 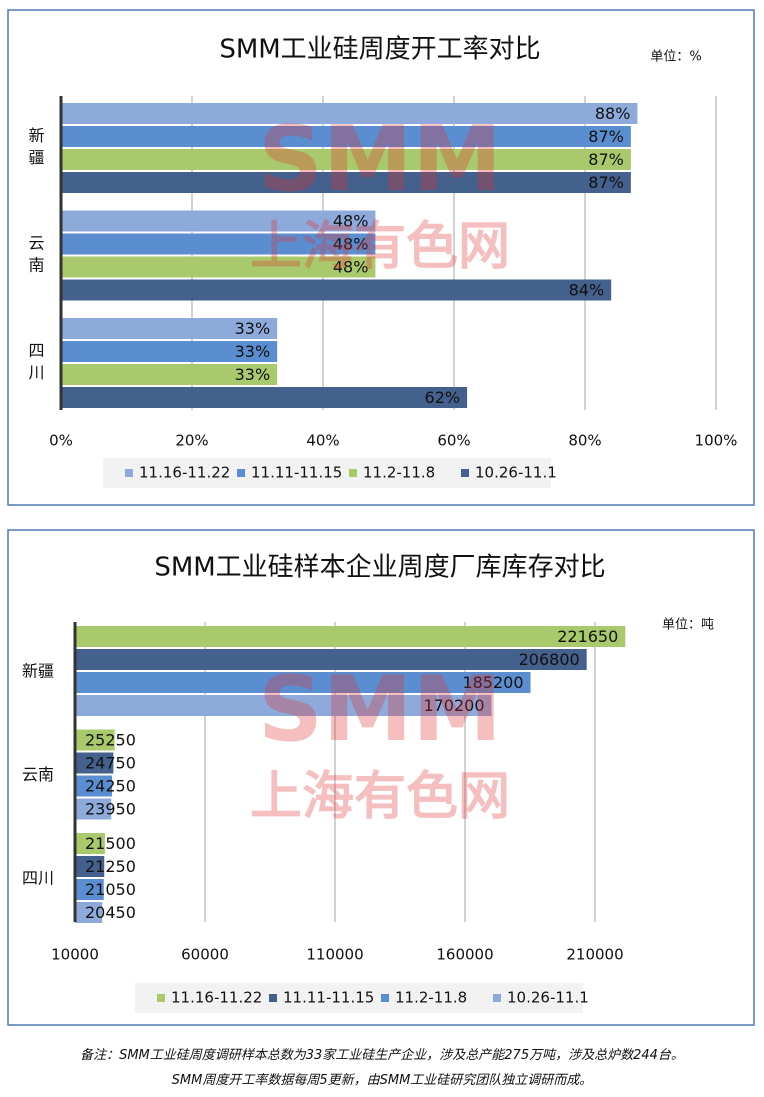 I want to click on x-tick-label: 210000, so click(x=594, y=955).